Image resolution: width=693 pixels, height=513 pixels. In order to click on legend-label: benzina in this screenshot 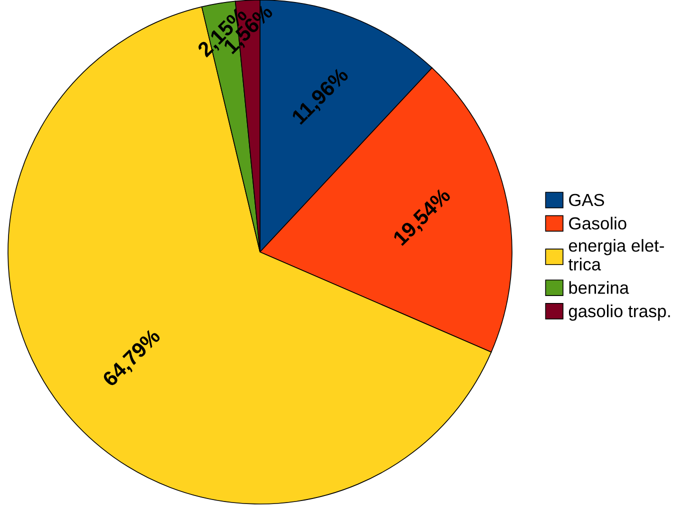, I will do `click(599, 287)`.